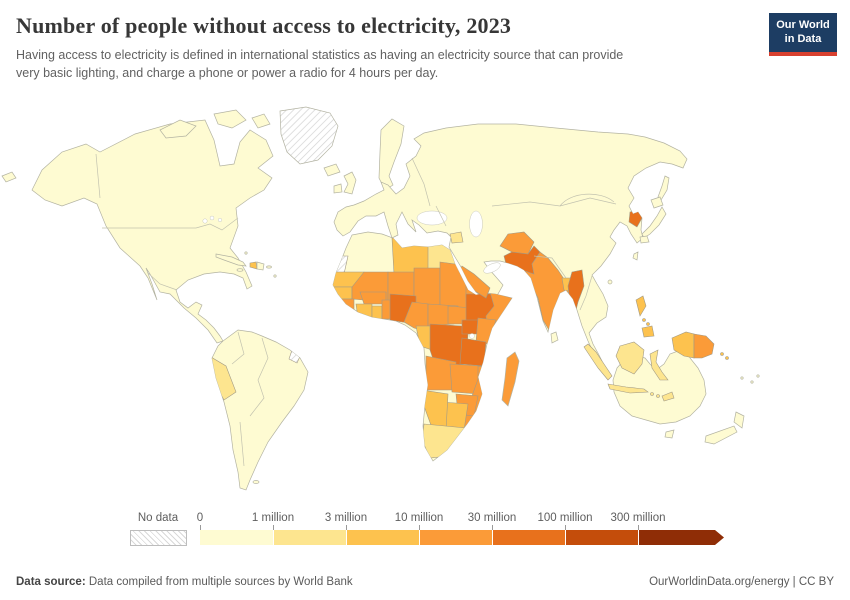  What do you see at coordinates (669, 434) in the screenshot?
I see `region-tasmania` at bounding box center [669, 434].